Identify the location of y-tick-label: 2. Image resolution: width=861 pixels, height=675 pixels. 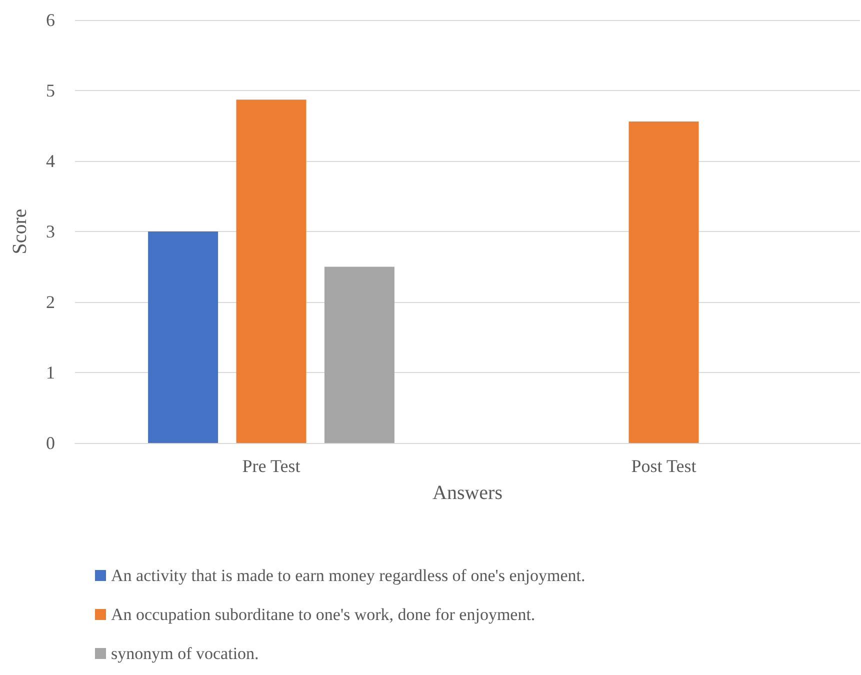
(50, 302).